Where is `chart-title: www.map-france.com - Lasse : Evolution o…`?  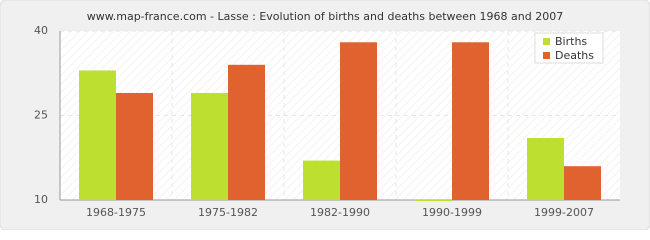 chart-title: www.map-france.com - Lasse : Evolution o… is located at coordinates (325, 16).